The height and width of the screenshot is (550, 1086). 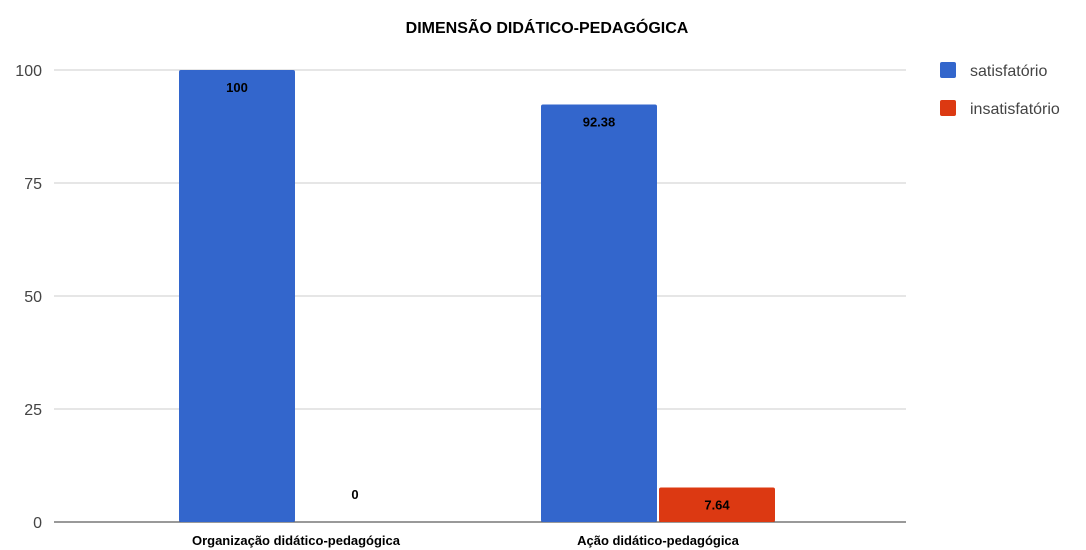 I want to click on bar-satisfatório-1, so click(x=599, y=313).